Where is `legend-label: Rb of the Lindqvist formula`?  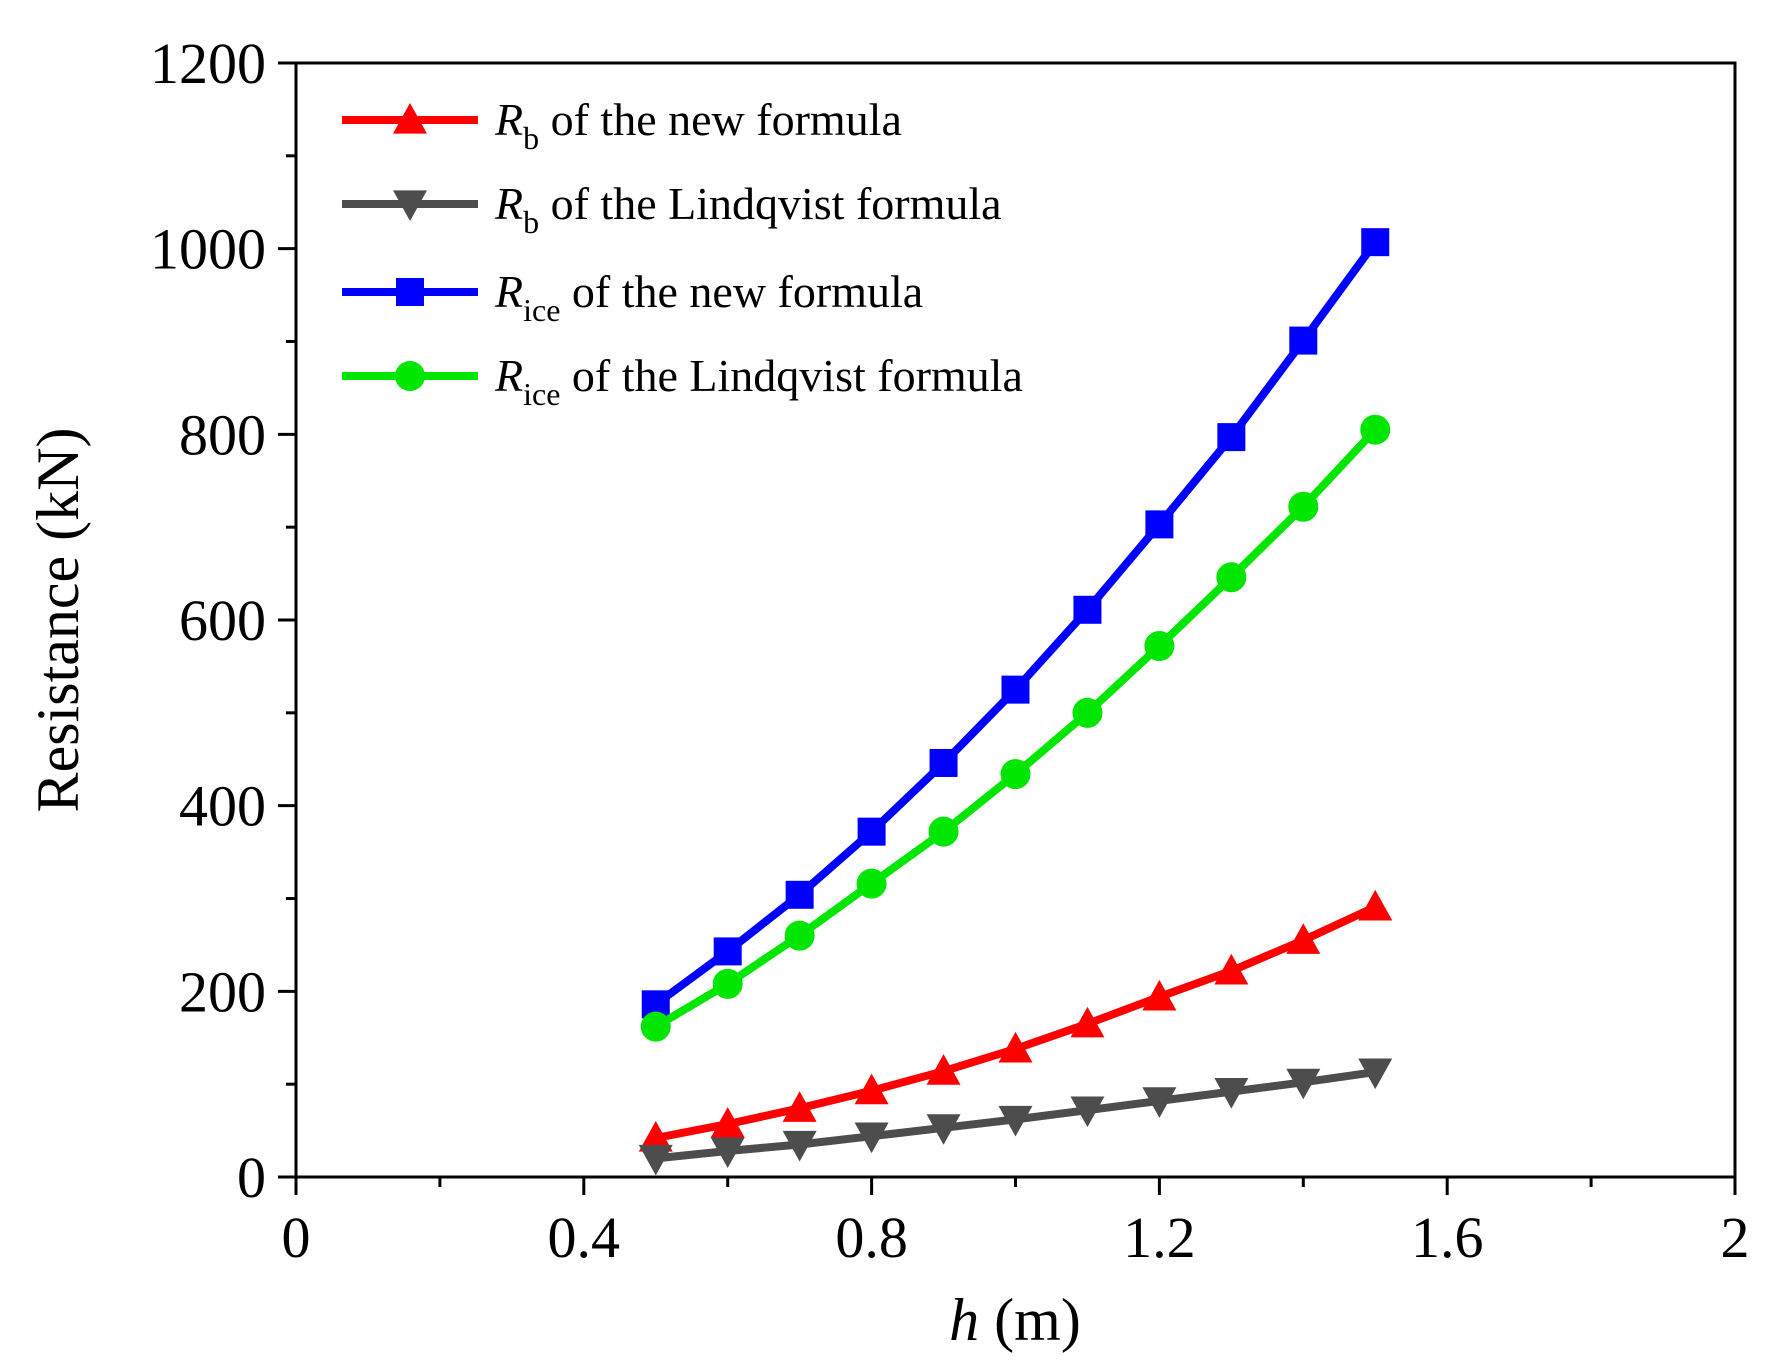 legend-label: Rb of the Lindqvist formula is located at coordinates (748, 209).